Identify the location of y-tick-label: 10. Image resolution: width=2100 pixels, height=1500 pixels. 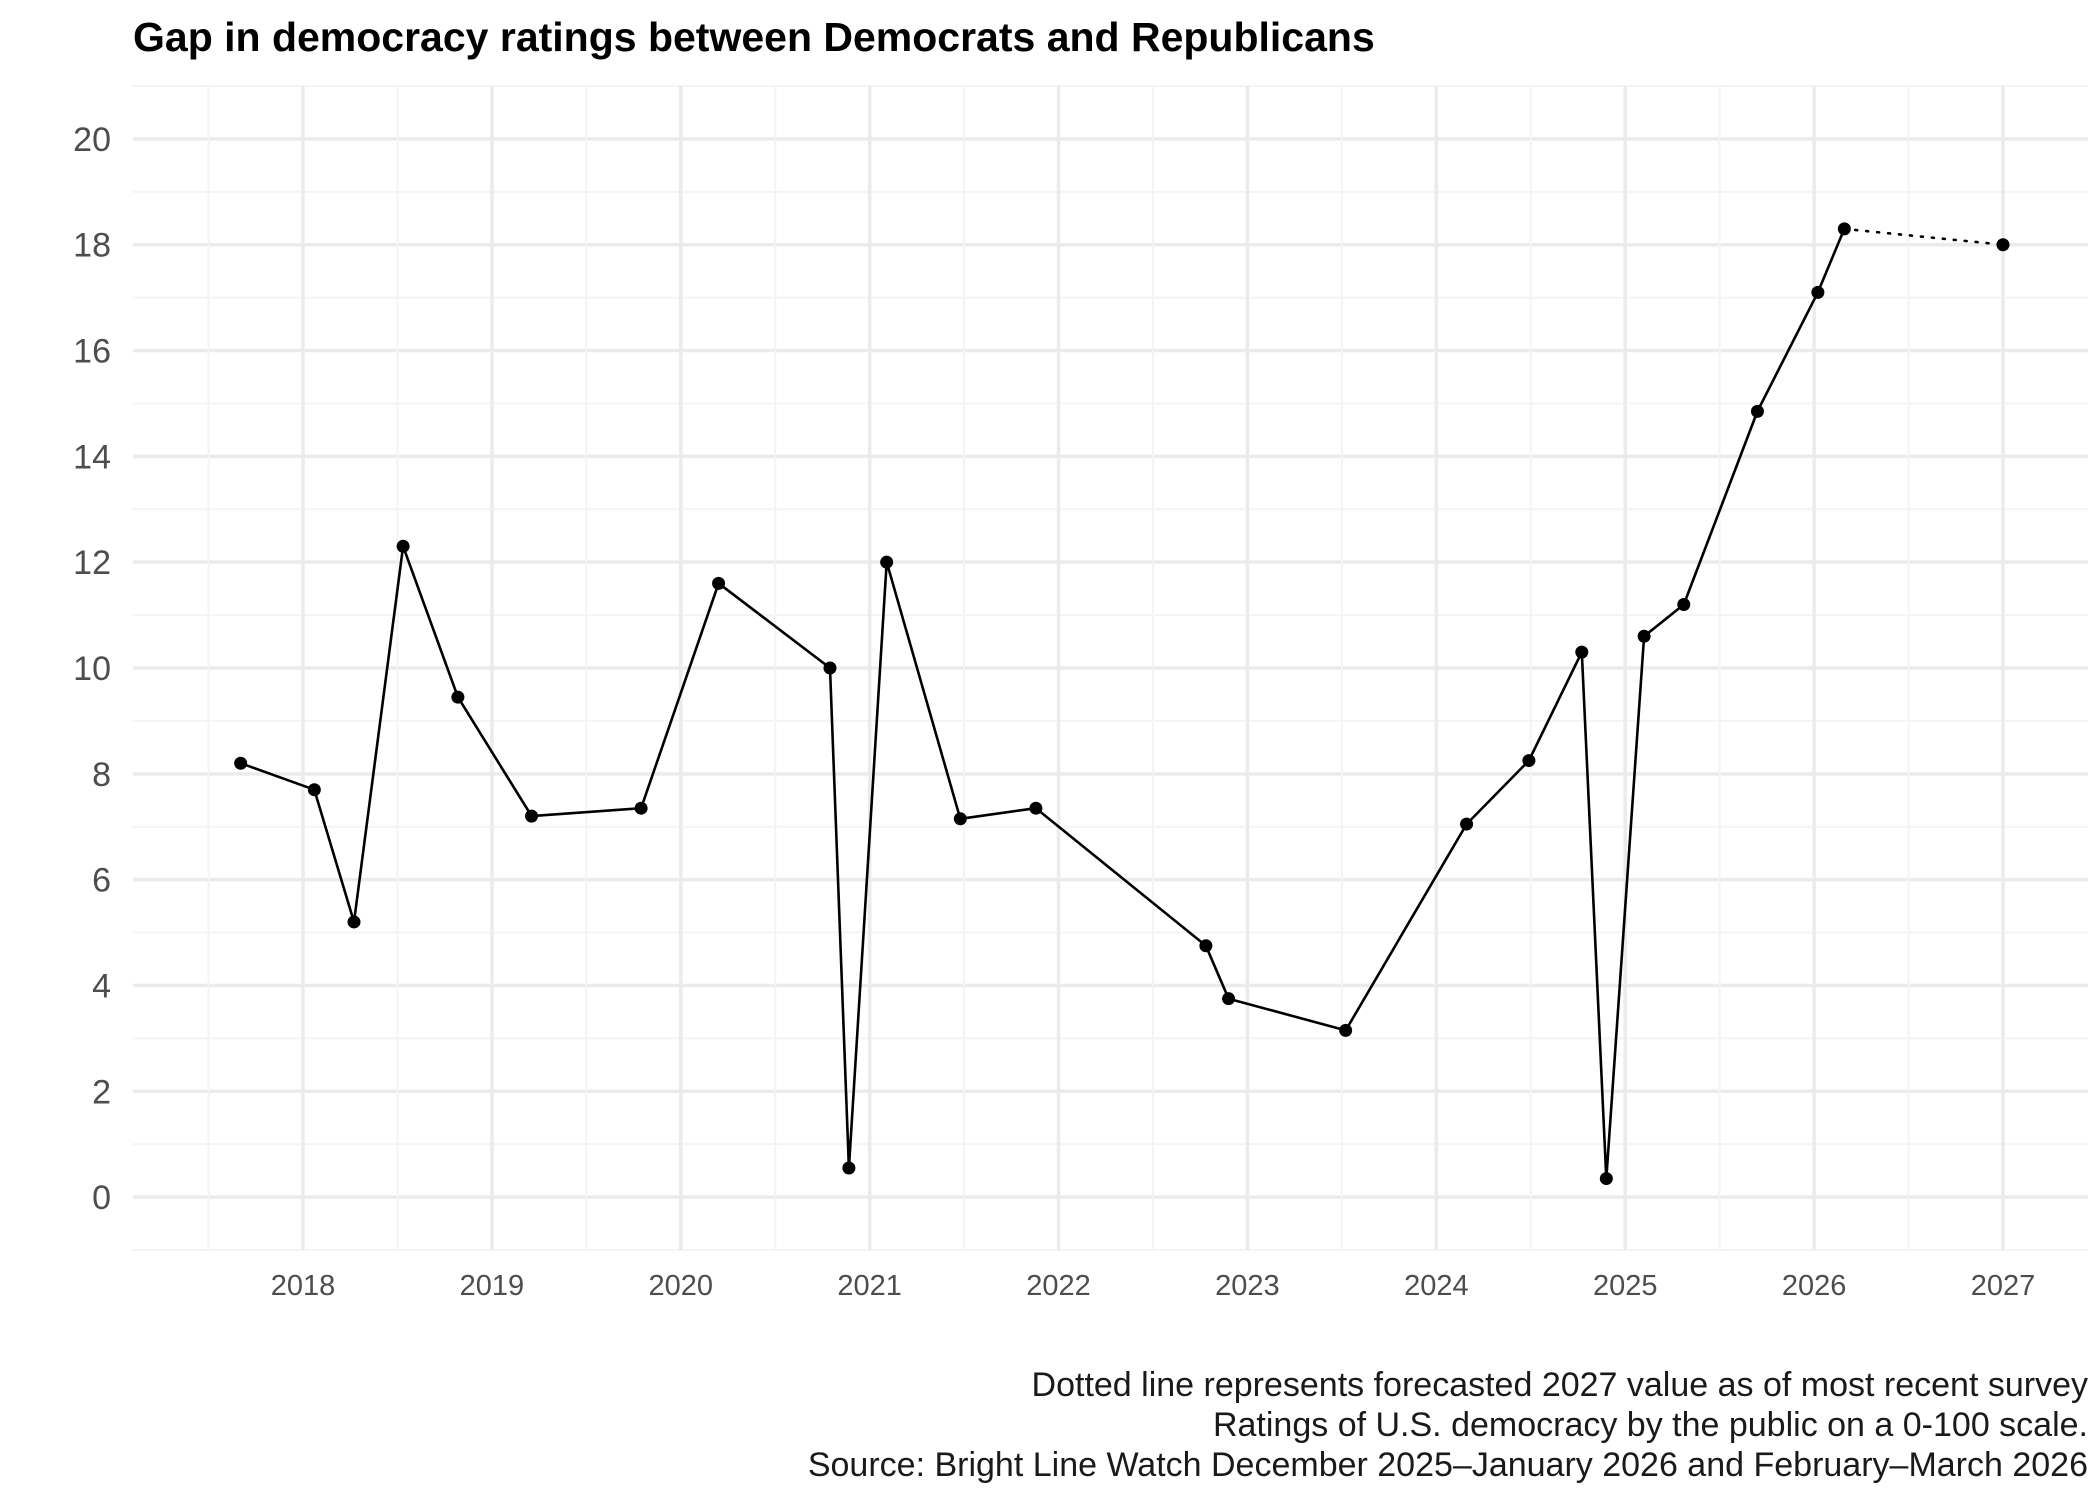
(92, 669).